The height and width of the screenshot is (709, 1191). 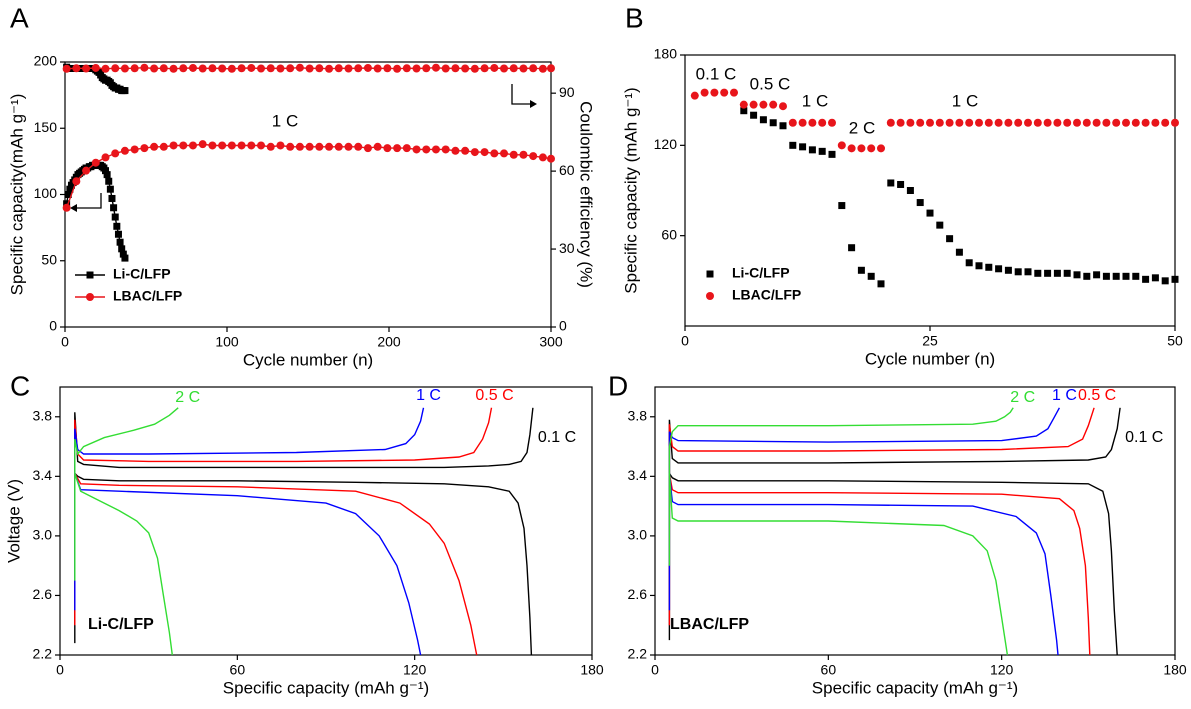 I want to click on arrow-head, so click(x=73, y=208).